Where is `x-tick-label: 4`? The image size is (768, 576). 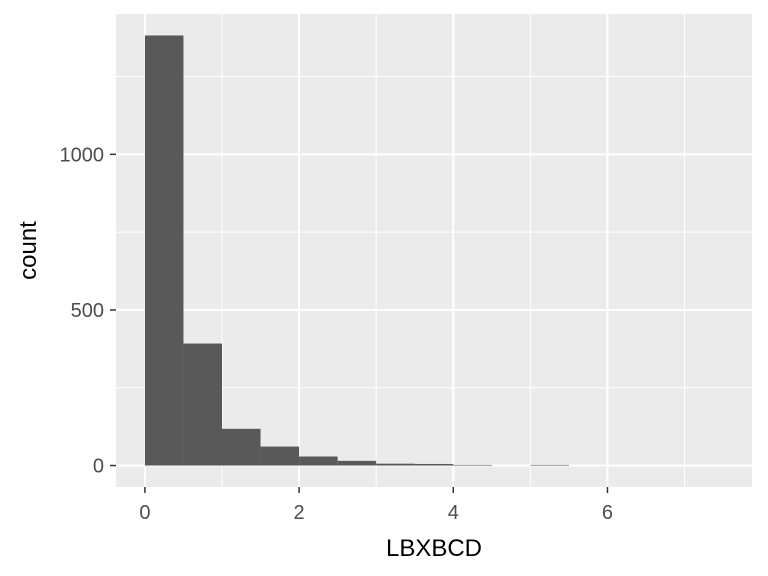 x-tick-label: 4 is located at coordinates (453, 513).